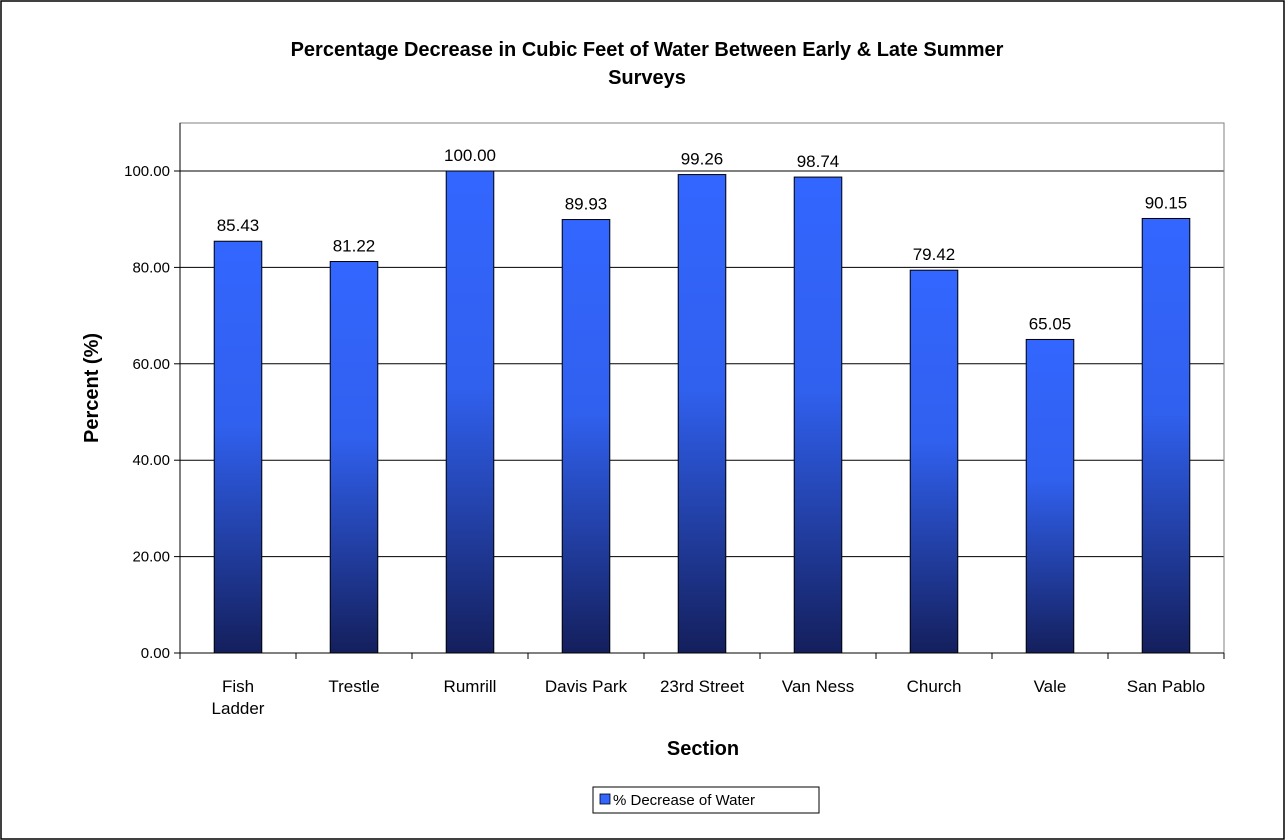 The height and width of the screenshot is (840, 1285). I want to click on x-tick-label: 23rd Street, so click(702, 686).